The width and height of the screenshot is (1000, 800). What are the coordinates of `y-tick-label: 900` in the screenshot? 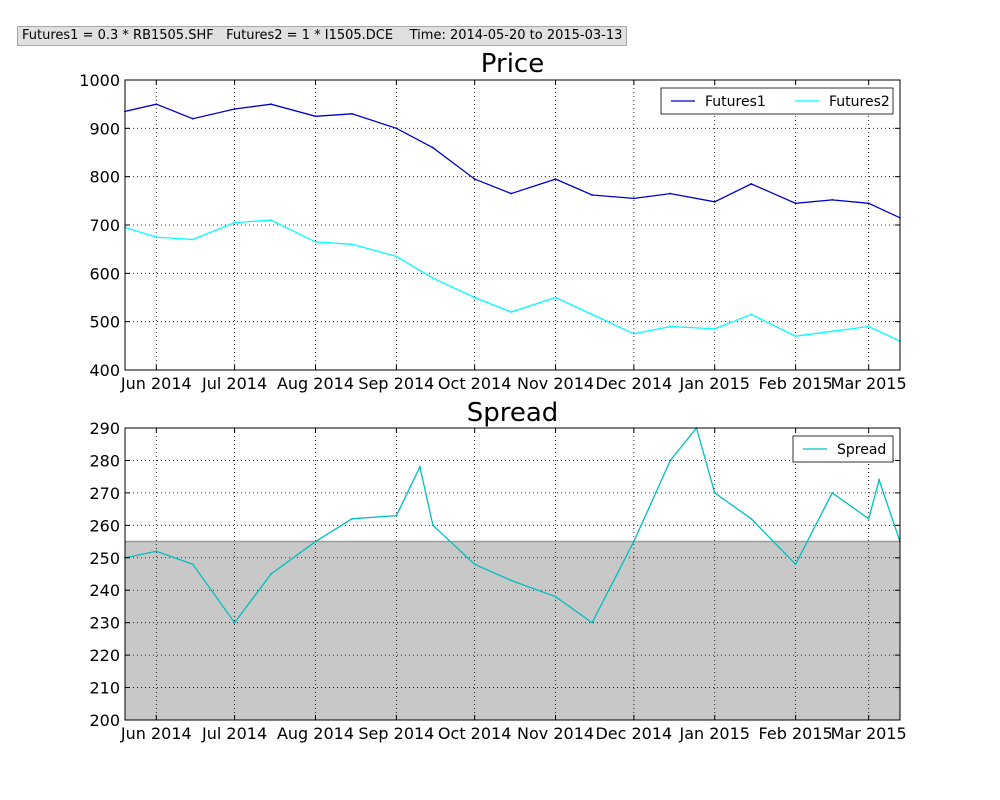 It's located at (104, 128).